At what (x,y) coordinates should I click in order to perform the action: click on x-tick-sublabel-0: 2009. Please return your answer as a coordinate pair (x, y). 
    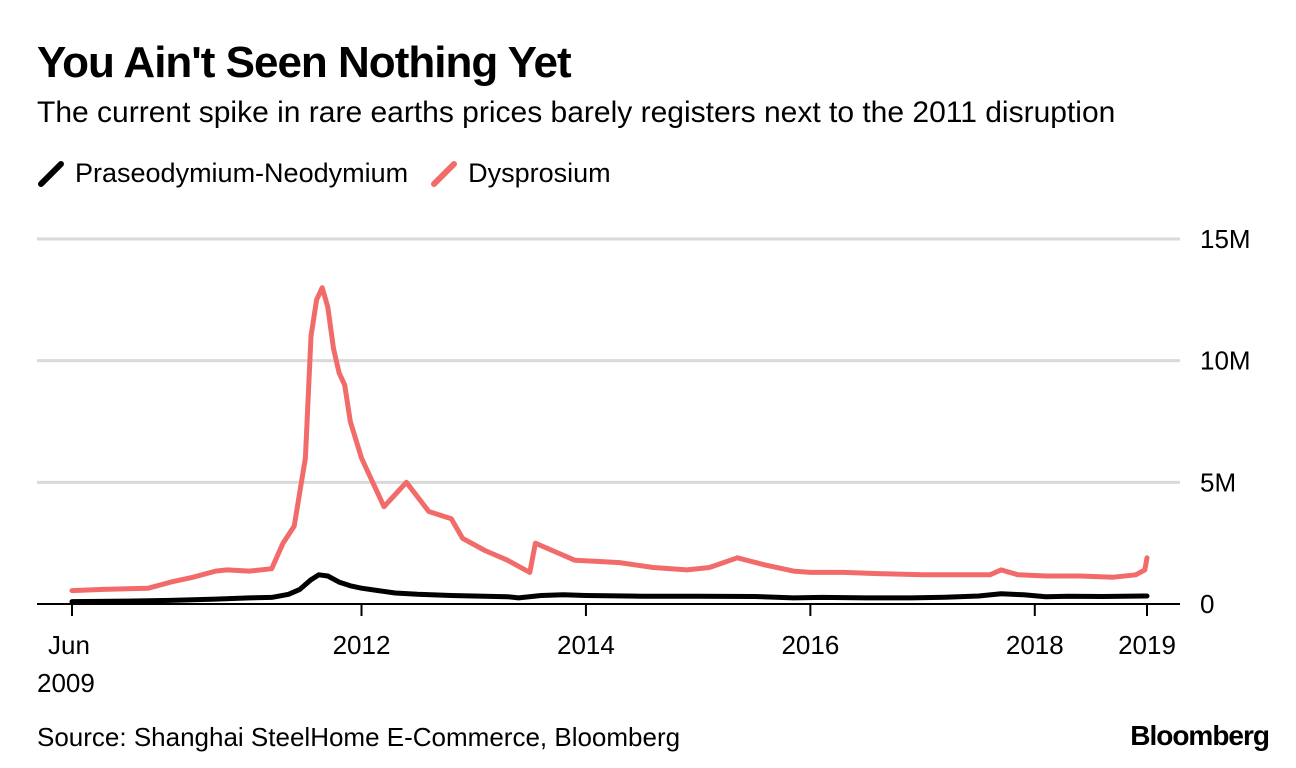
    Looking at the image, I should click on (66, 683).